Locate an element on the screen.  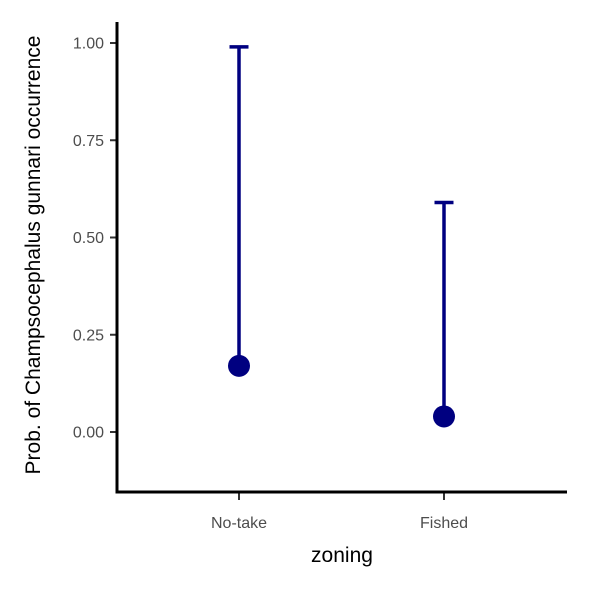
y-tick-label: 0.50 is located at coordinates (88, 238).